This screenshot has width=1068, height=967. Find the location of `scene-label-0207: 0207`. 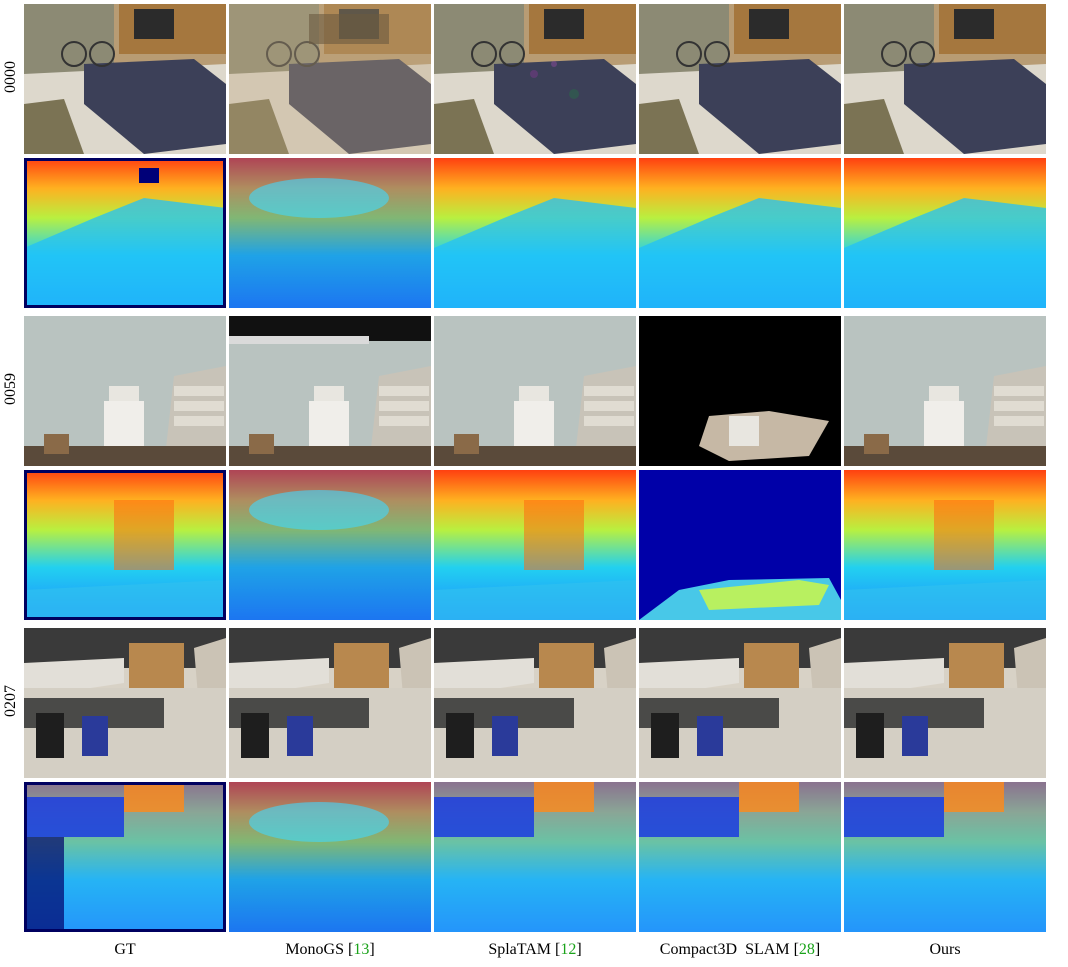

scene-label-0207: 0207 is located at coordinates (10, 701).